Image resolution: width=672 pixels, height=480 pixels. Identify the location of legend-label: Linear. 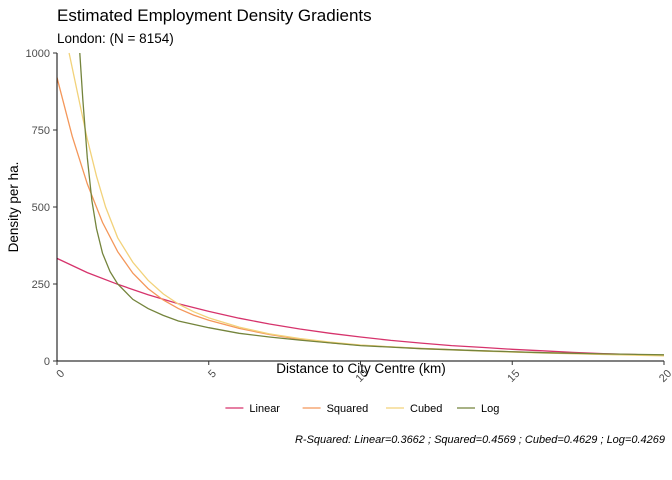
(264, 409).